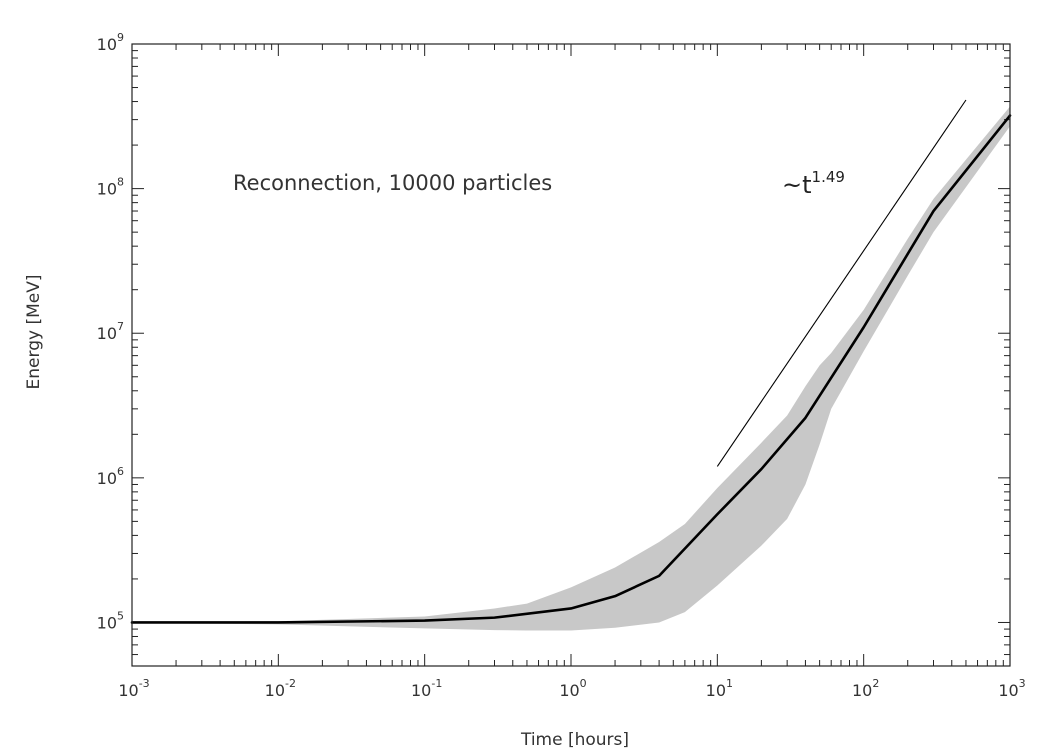 This screenshot has width=1050, height=750. What do you see at coordinates (828, 177) in the screenshot?
I see `power-law-label-exponent: 1.49` at bounding box center [828, 177].